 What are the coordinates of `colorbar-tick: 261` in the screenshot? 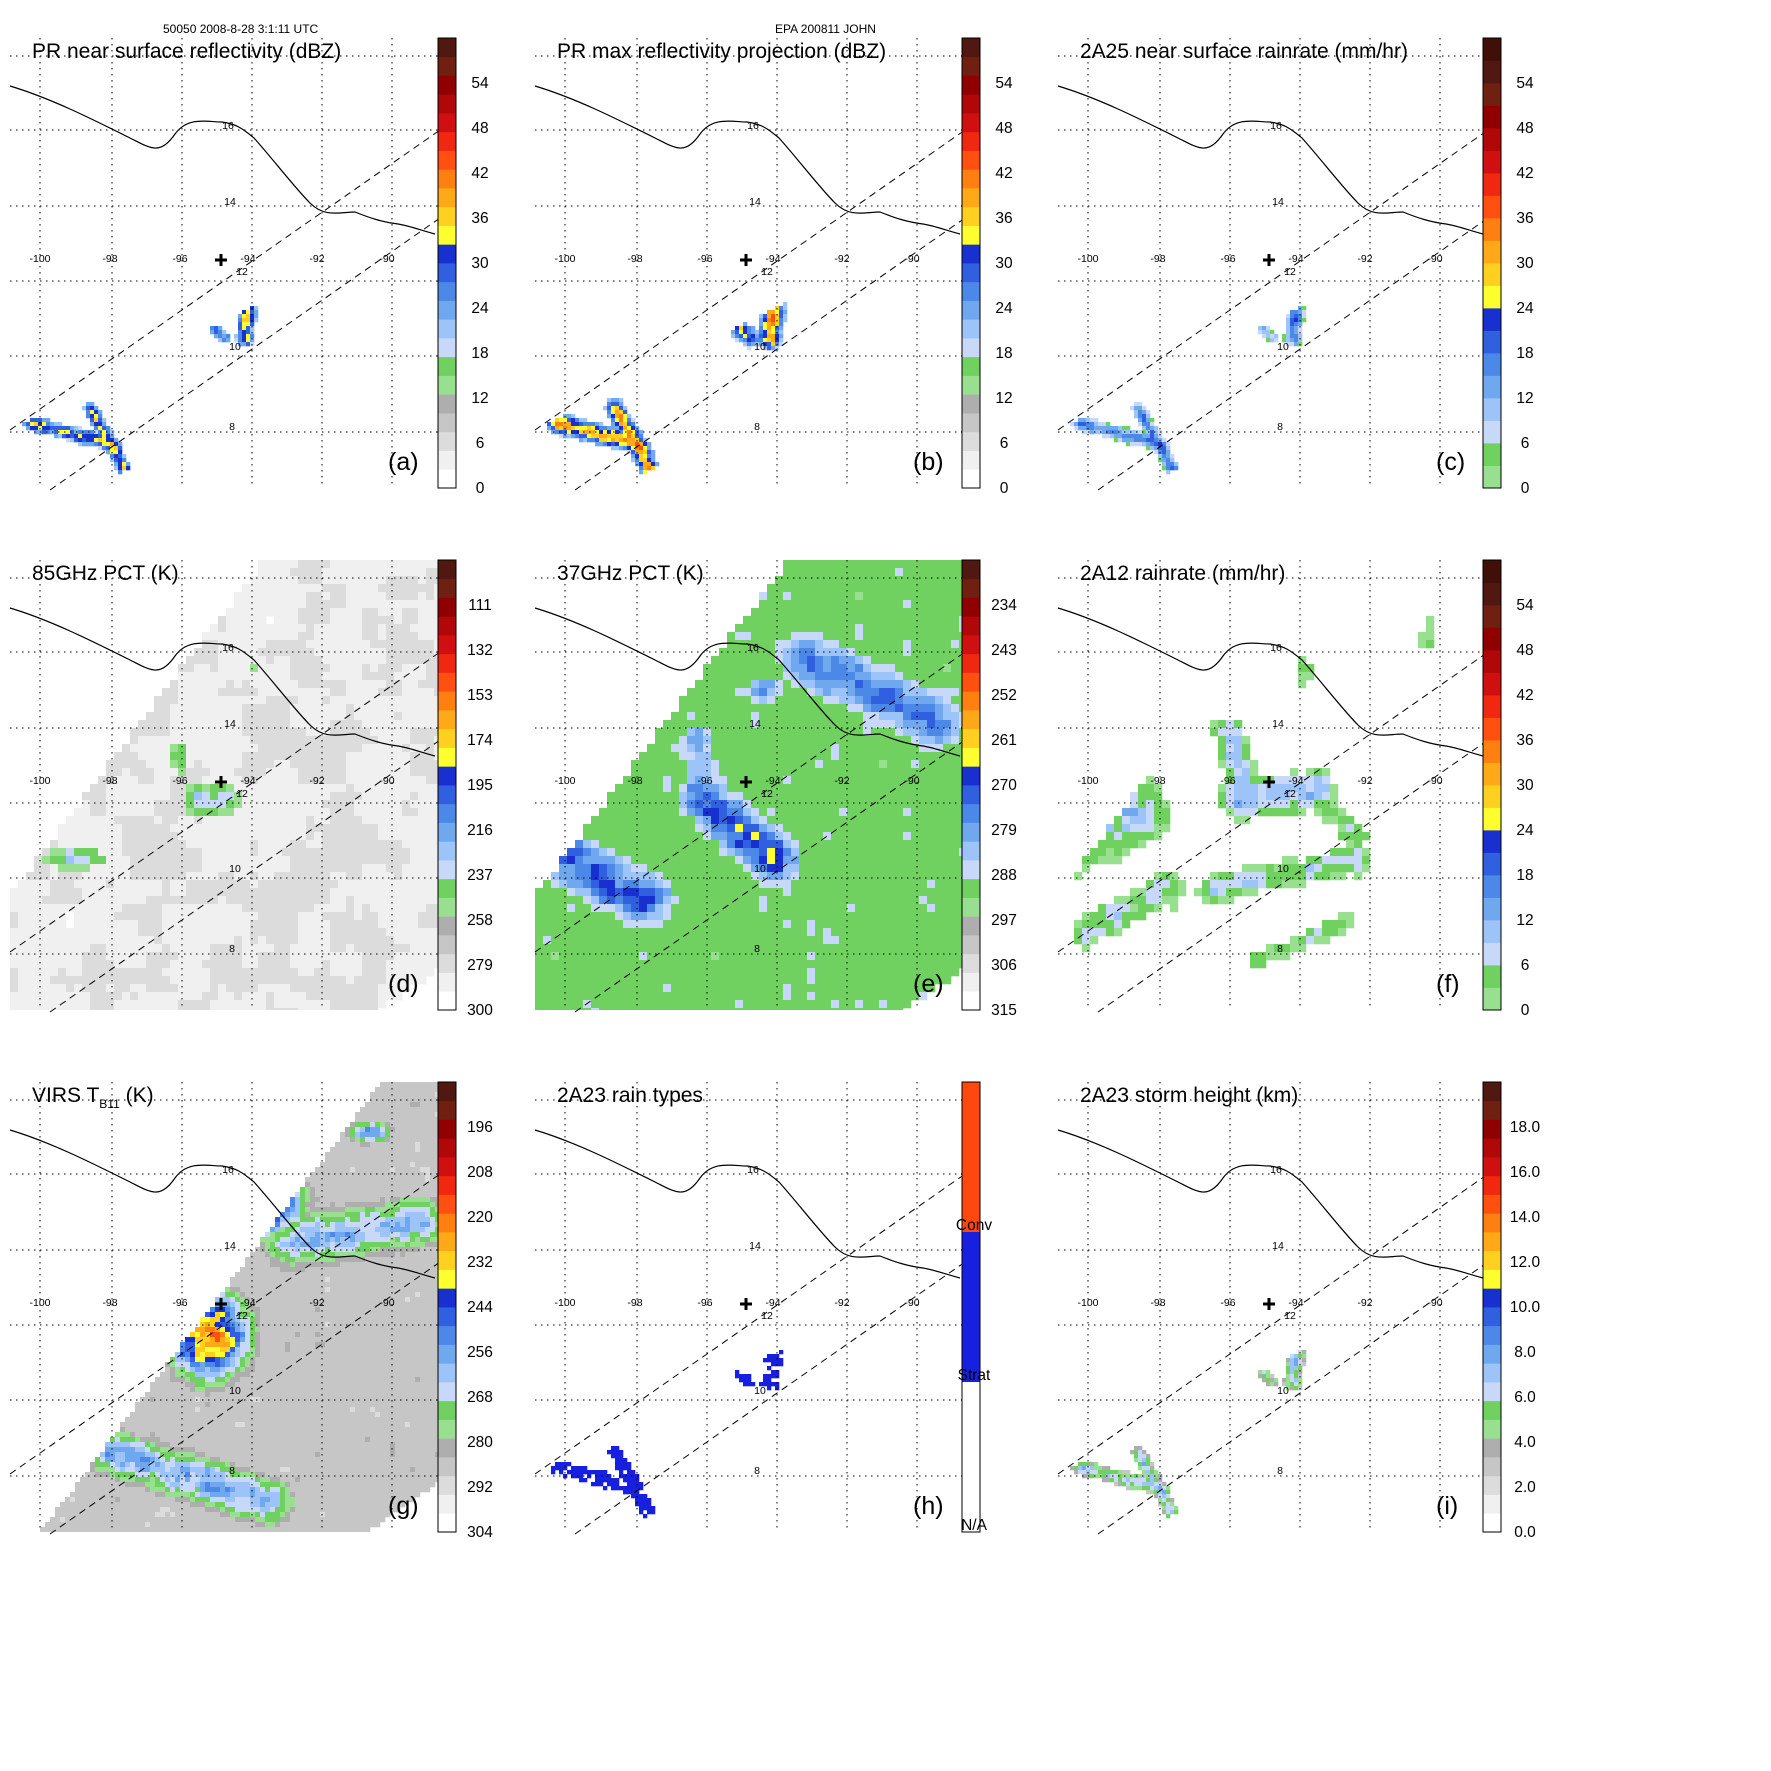 It's located at (1004, 740).